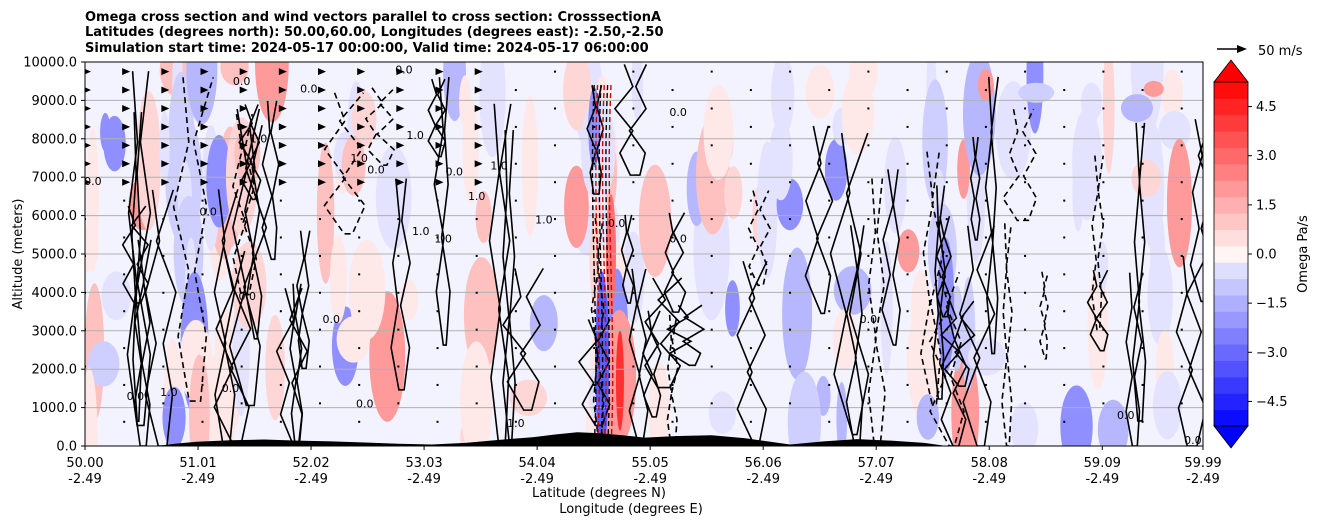  Describe the element at coordinates (1272, 304) in the screenshot. I see `colorbar-tick-label: −1.5` at that location.